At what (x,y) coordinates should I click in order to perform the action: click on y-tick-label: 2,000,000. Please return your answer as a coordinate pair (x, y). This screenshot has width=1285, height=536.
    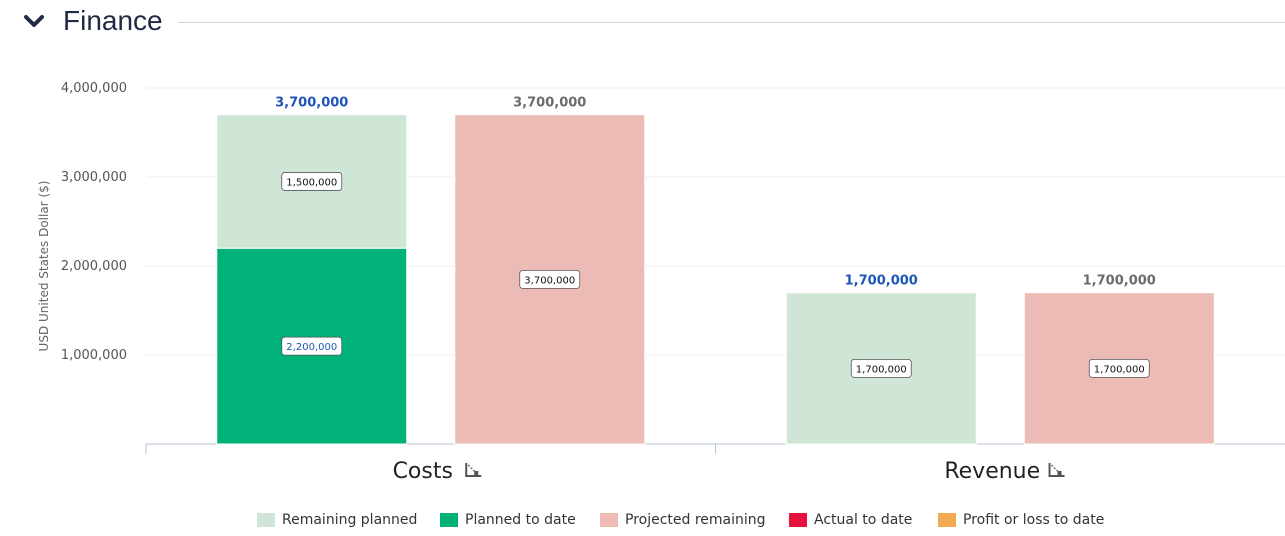
    Looking at the image, I should click on (94, 266).